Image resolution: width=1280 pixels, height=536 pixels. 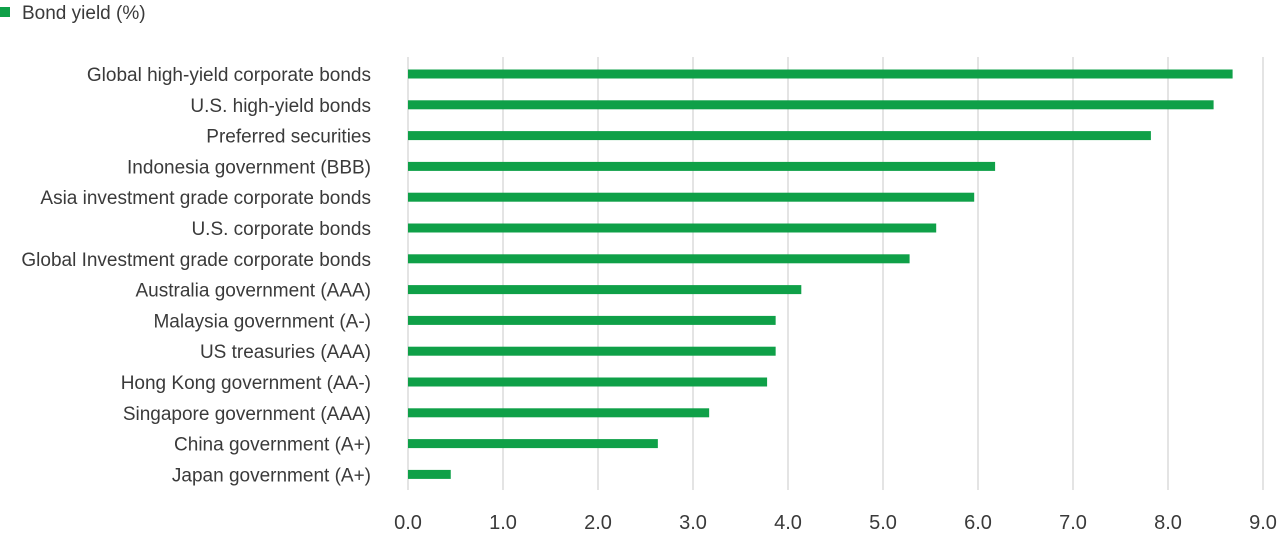 I want to click on legend-swatch, so click(x=5, y=12).